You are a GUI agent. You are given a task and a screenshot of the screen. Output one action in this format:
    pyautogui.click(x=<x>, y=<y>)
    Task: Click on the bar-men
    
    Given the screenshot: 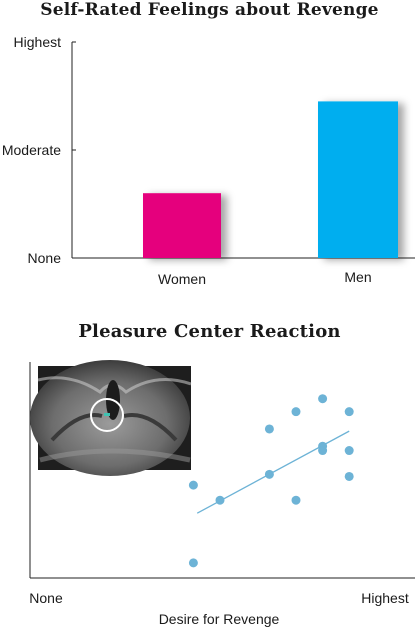 What is the action you would take?
    pyautogui.click(x=358, y=180)
    